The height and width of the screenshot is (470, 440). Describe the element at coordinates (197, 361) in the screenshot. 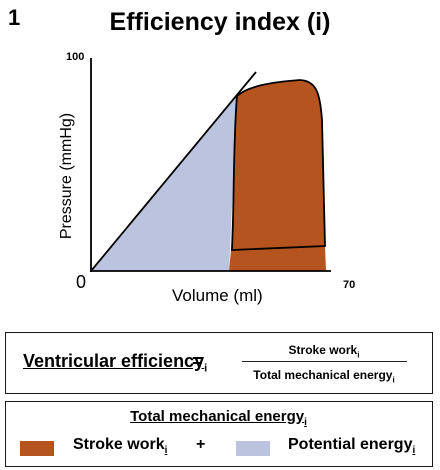

I see `equals-sign: =` at that location.